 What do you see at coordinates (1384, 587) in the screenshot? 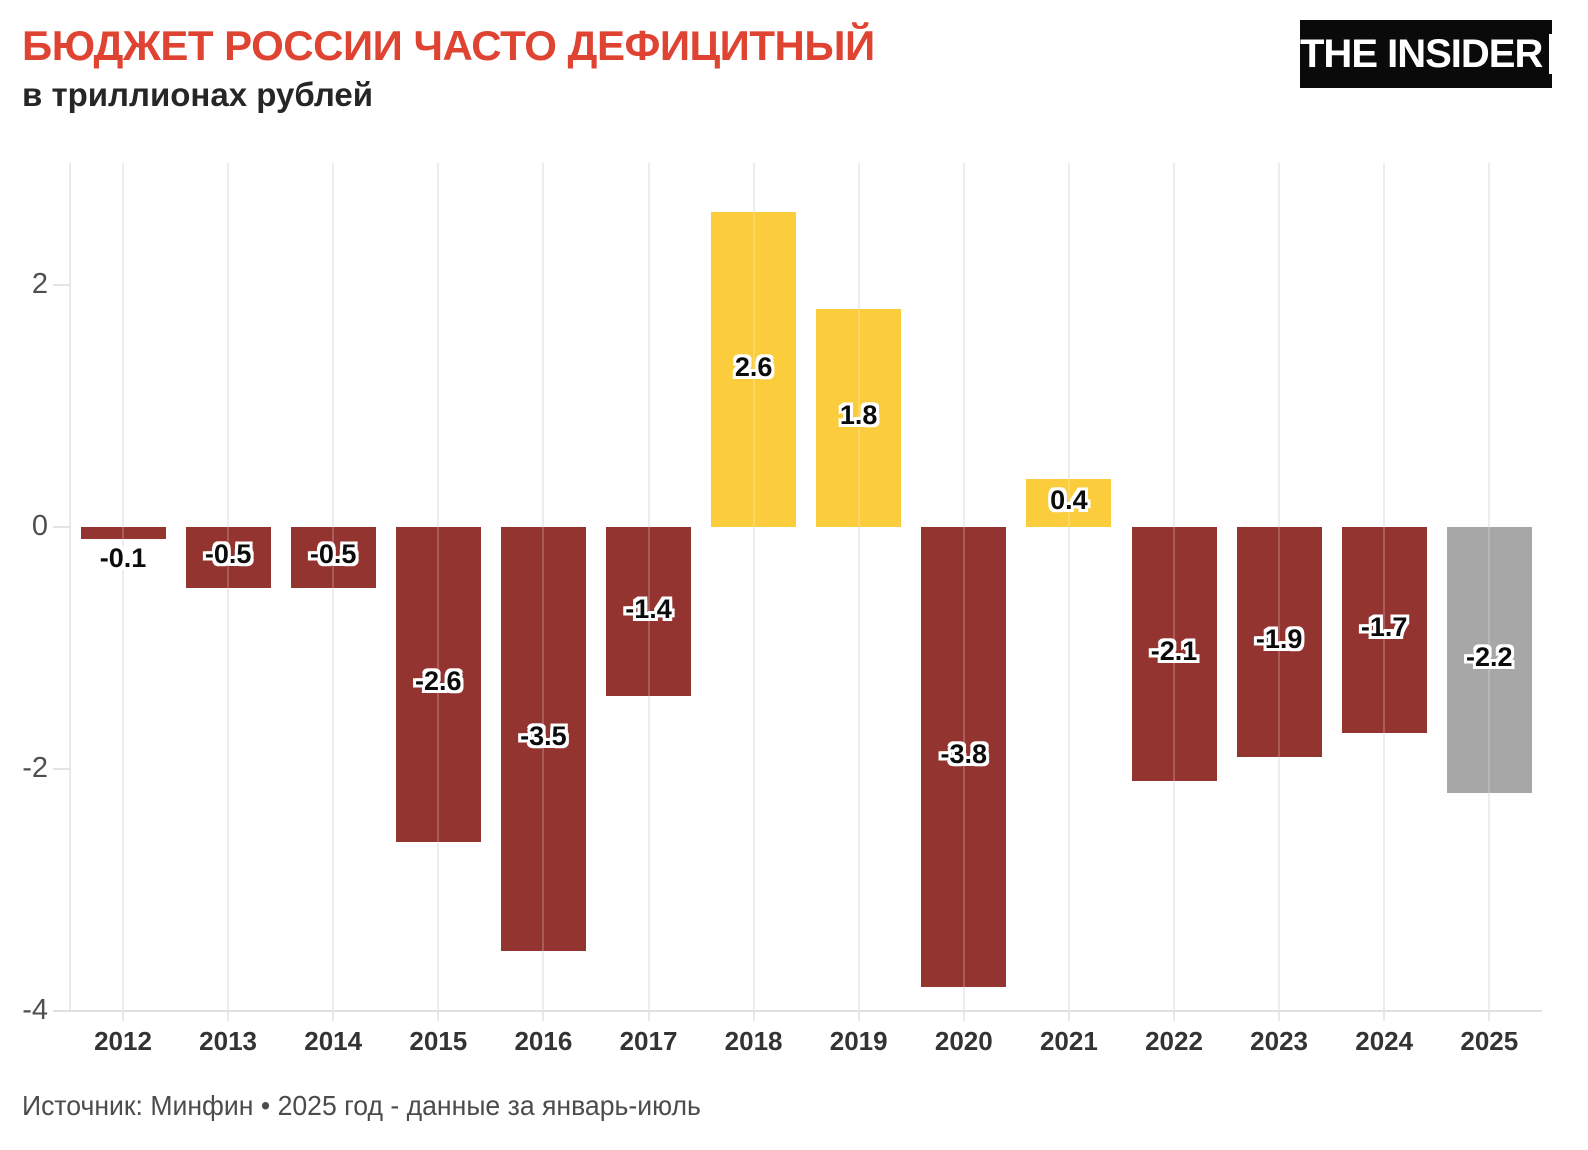
I see `gridline-overlay-2024` at bounding box center [1384, 587].